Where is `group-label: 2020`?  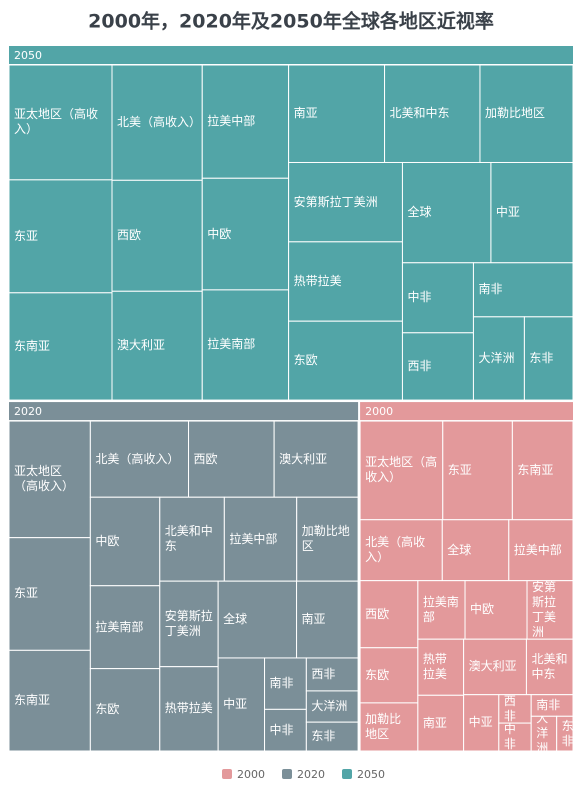
group-label: 2020 is located at coordinates (28, 411).